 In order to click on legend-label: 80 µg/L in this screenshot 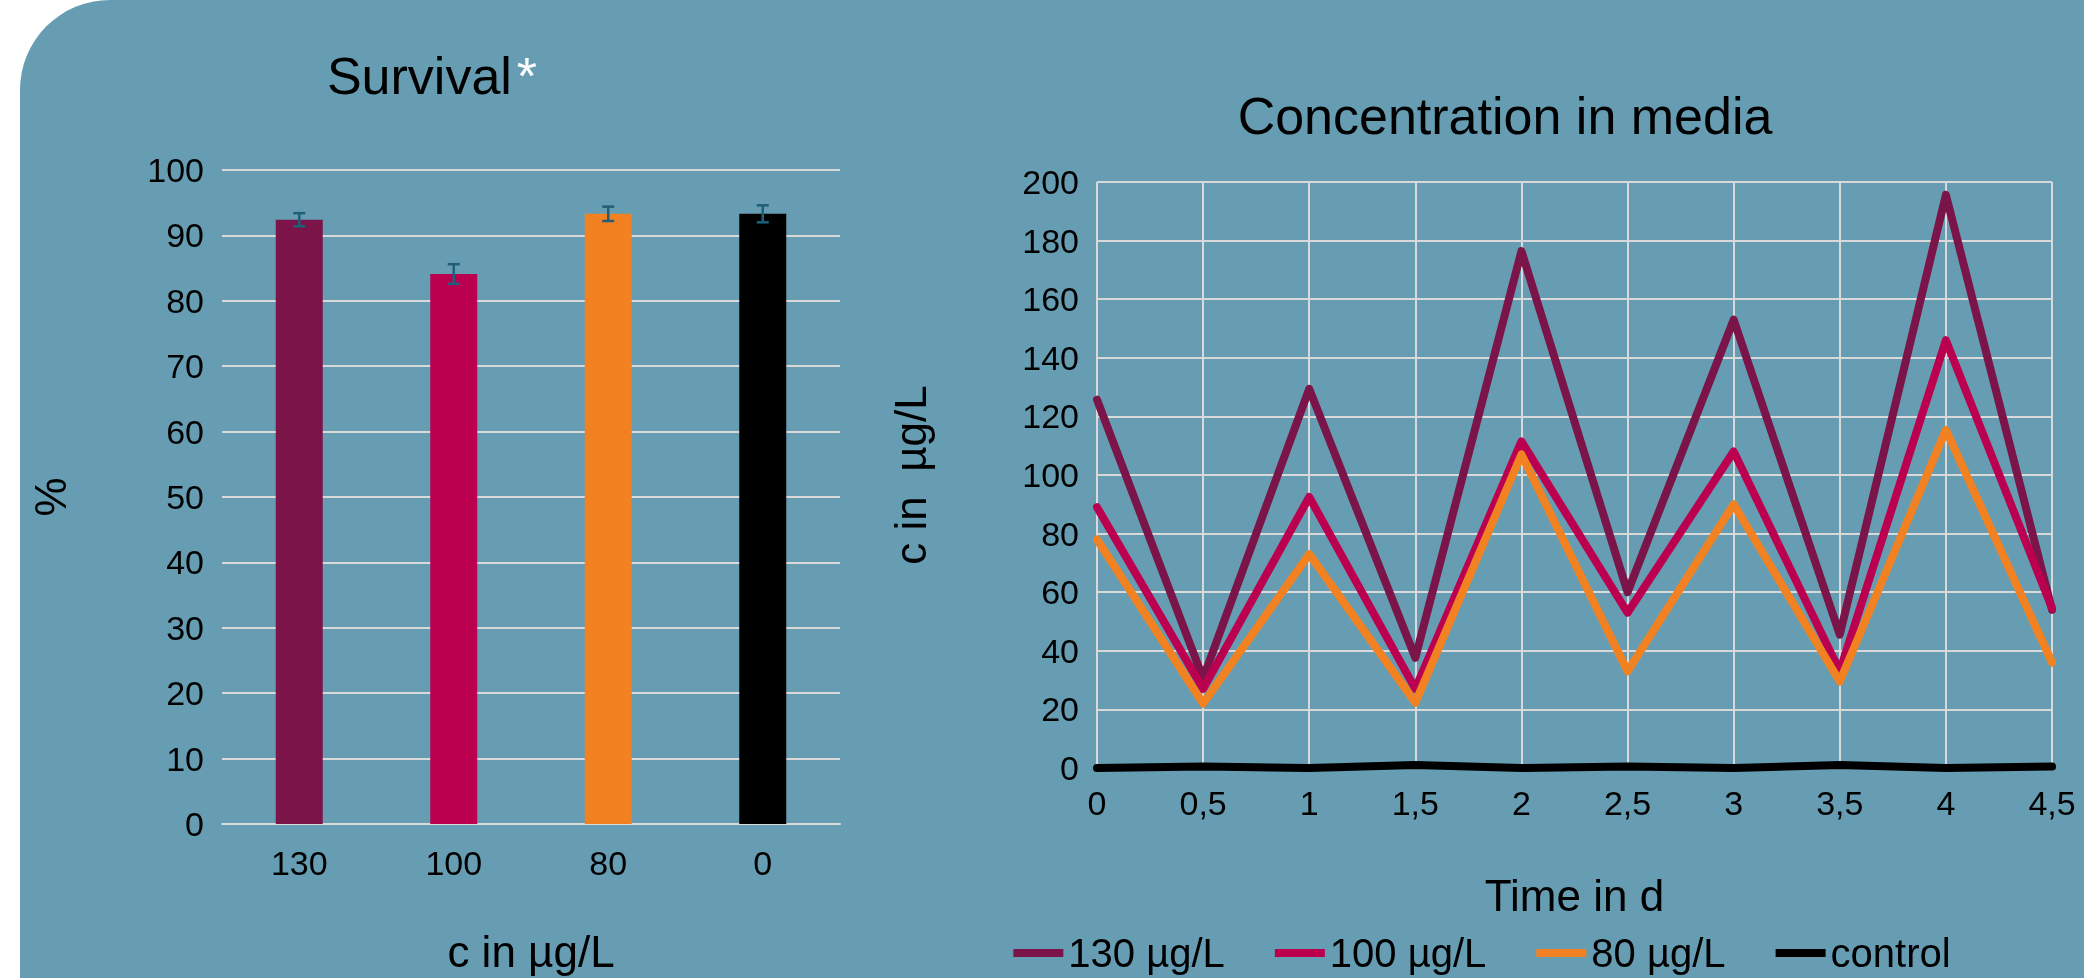, I will do `click(1658, 953)`.